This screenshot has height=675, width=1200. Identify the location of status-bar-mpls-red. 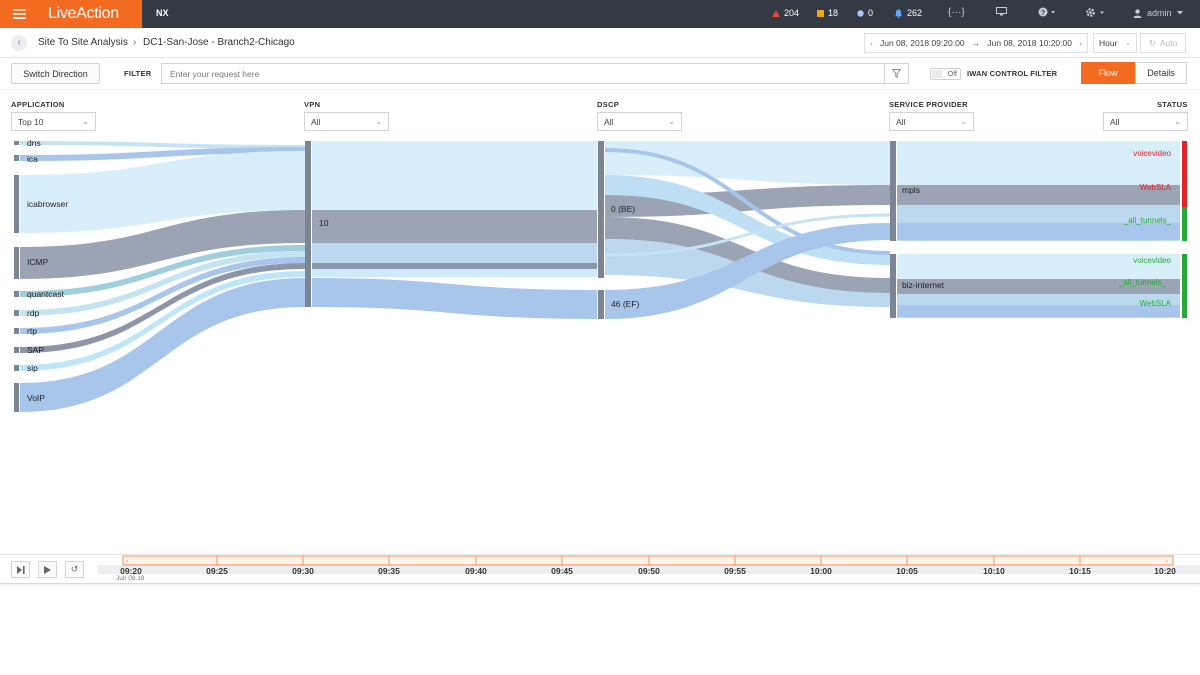
(1184, 174).